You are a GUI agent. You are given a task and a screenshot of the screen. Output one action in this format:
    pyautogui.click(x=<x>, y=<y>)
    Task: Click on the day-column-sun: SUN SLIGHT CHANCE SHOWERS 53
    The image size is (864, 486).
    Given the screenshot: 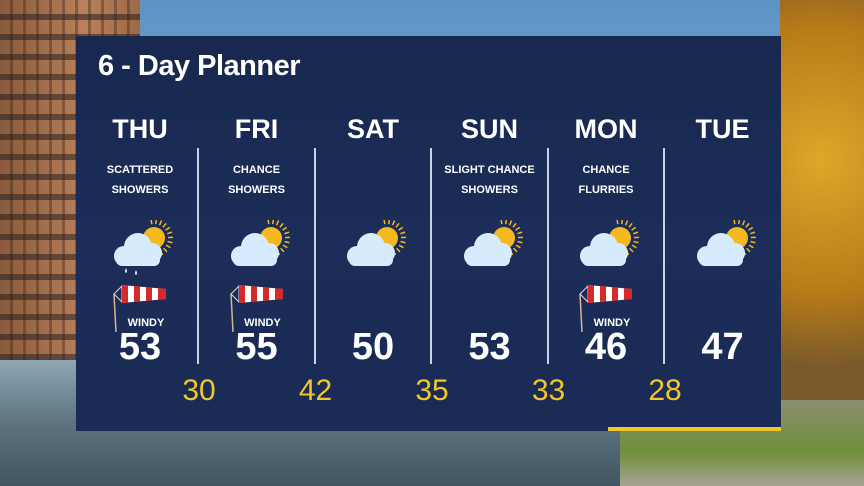 What is the action you would take?
    pyautogui.click(x=490, y=233)
    